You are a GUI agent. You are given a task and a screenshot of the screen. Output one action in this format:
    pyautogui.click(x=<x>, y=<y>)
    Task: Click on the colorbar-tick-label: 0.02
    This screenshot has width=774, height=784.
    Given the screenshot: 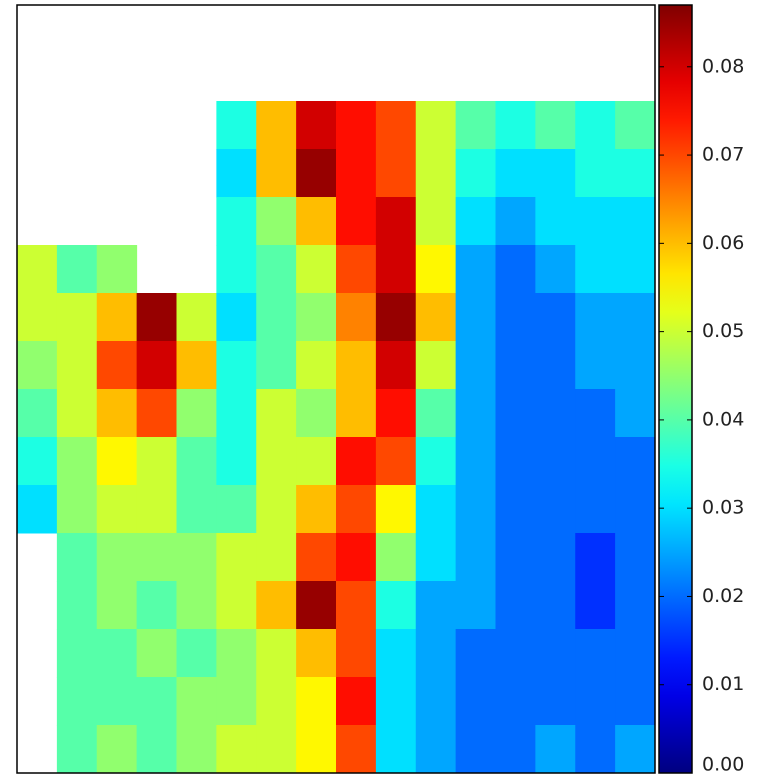 What is the action you would take?
    pyautogui.click(x=723, y=596)
    